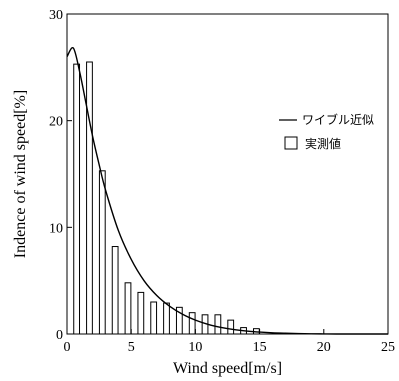  I want to click on x-tick-label: 10, so click(195, 347).